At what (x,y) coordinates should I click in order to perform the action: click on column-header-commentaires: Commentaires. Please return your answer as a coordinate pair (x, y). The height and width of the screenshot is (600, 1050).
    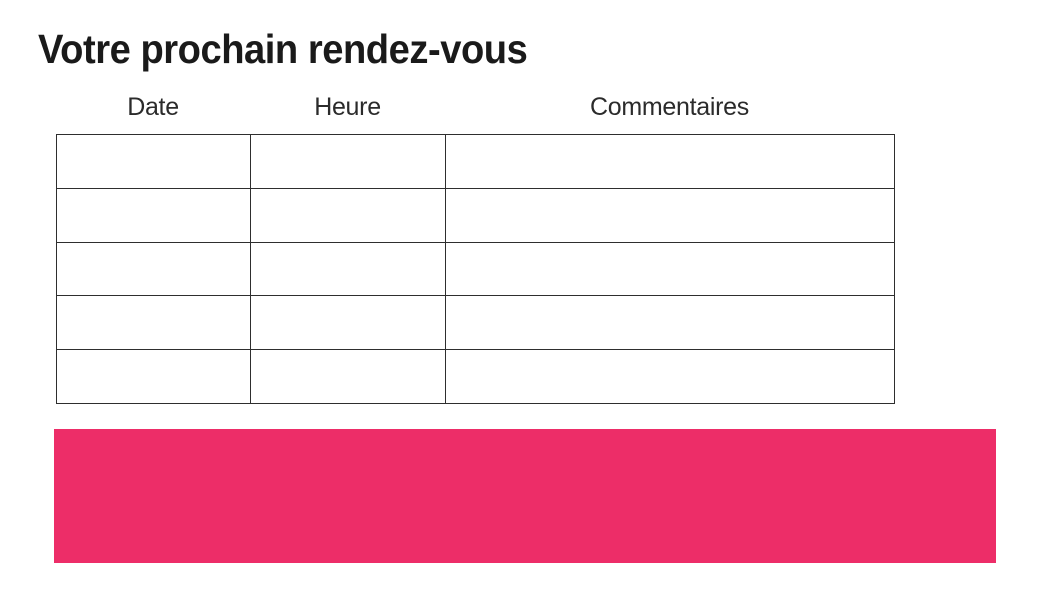
    Looking at the image, I should click on (669, 107).